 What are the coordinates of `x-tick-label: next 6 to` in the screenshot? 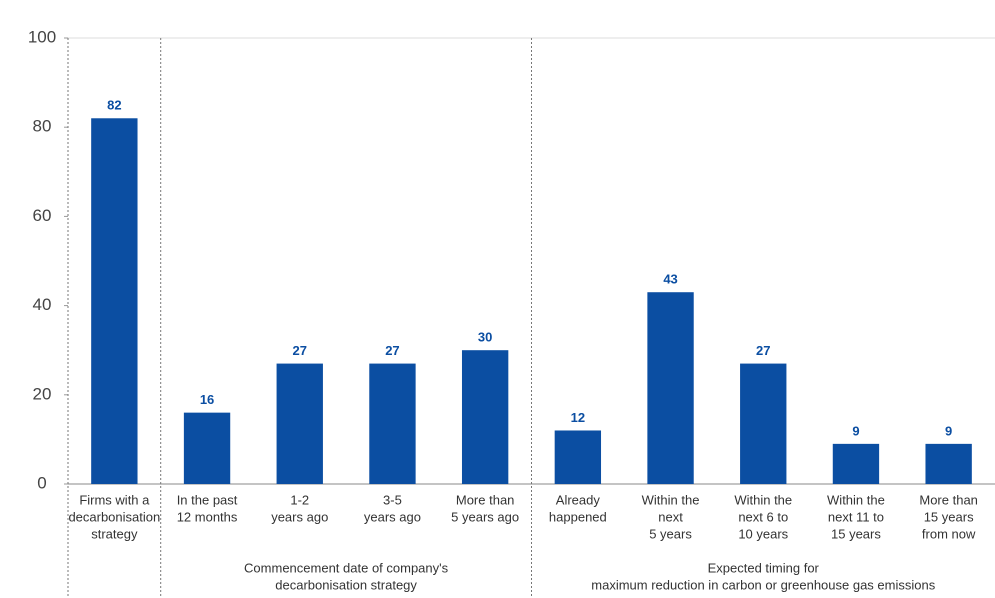 It's located at (763, 516).